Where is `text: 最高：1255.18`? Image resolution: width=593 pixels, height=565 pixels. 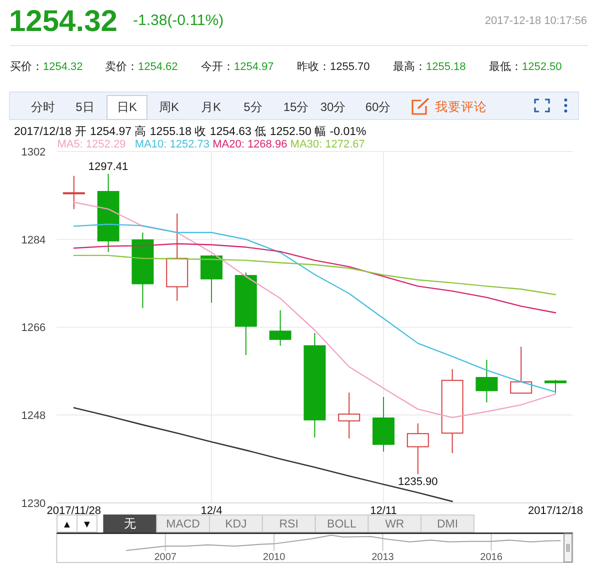
text: 最高：1255.18 is located at coordinates (429, 66).